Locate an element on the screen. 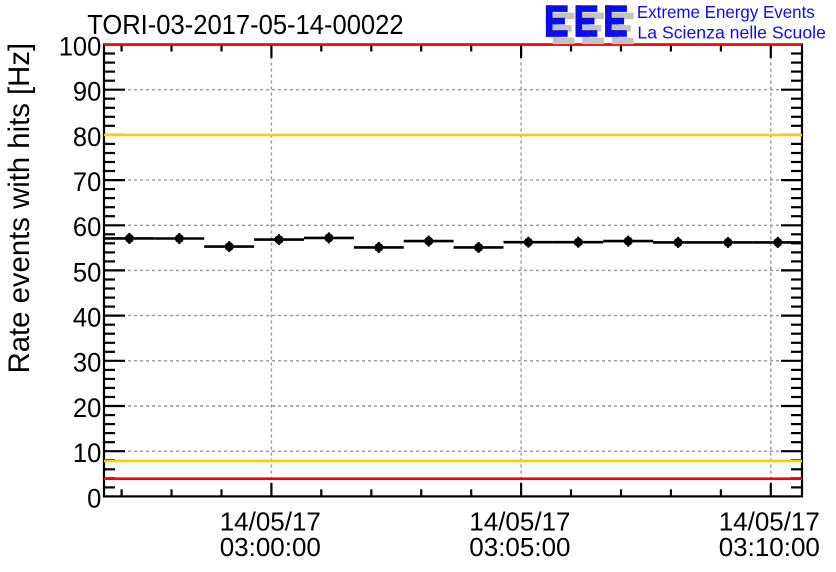  svg-text: 0 is located at coordinates (94, 498).